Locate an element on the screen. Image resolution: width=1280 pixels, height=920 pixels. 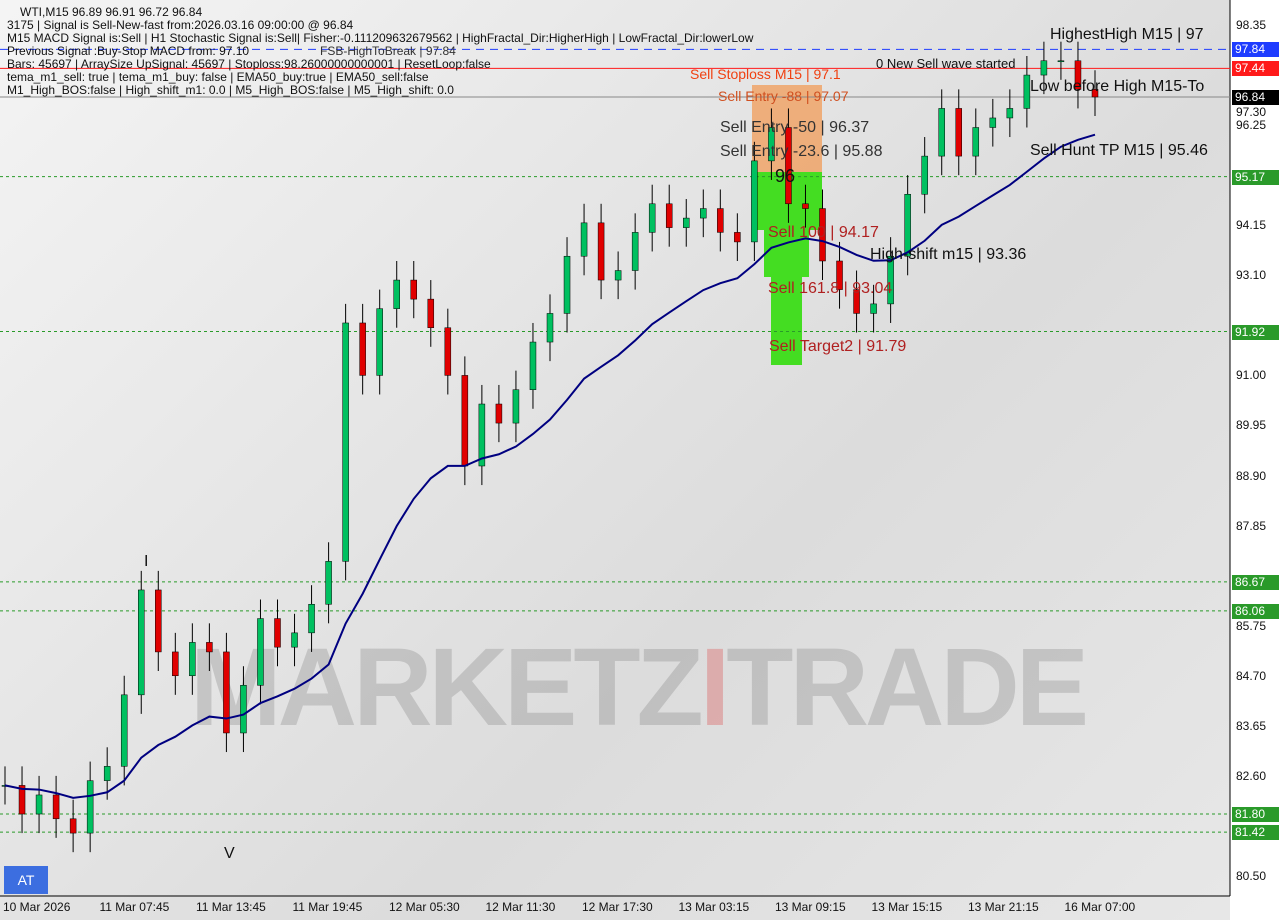
symbol-ohlc: WTI,M15 96.89 96.91 96.72 96.84 is located at coordinates (111, 12).